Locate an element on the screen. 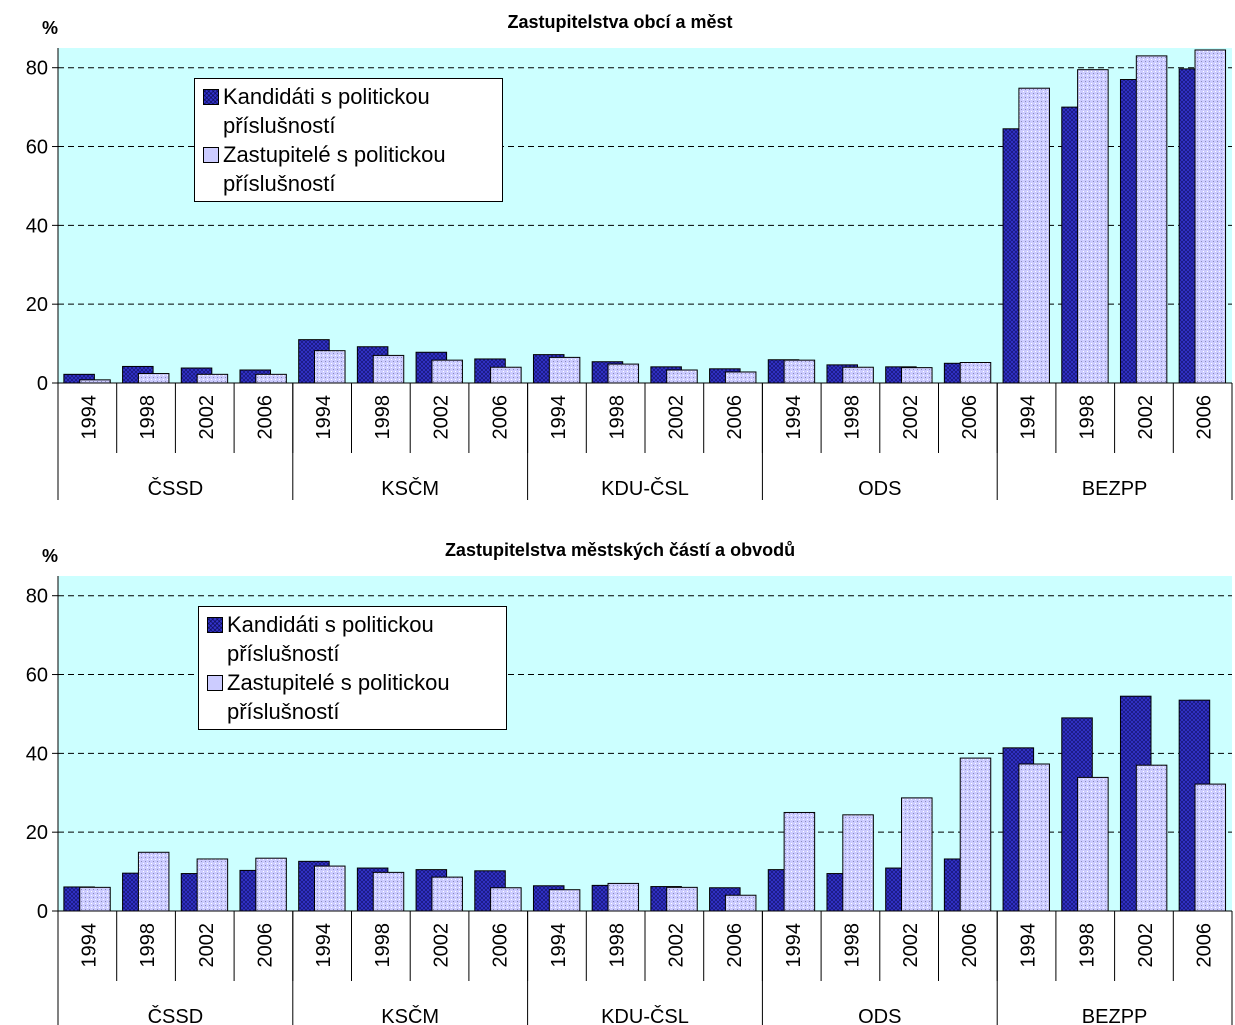  group-label: KSČM is located at coordinates (410, 1015).